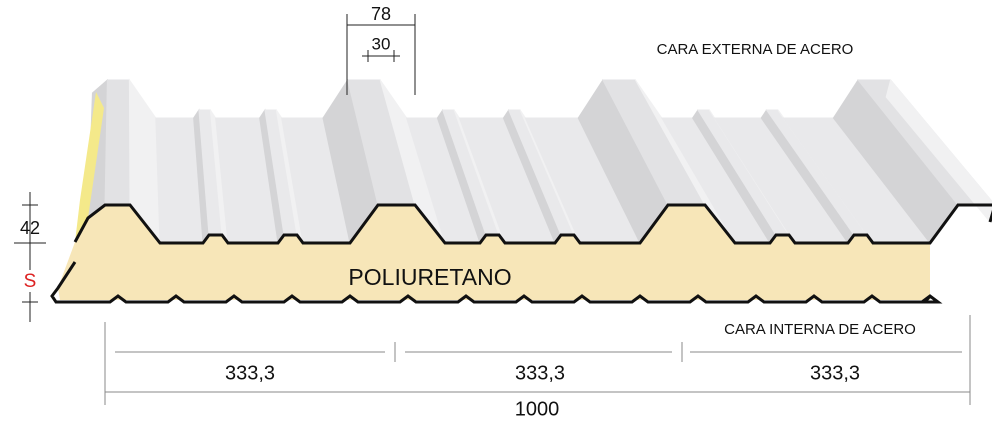 This screenshot has width=992, height=424. I want to click on label-bg, so click(30, 281).